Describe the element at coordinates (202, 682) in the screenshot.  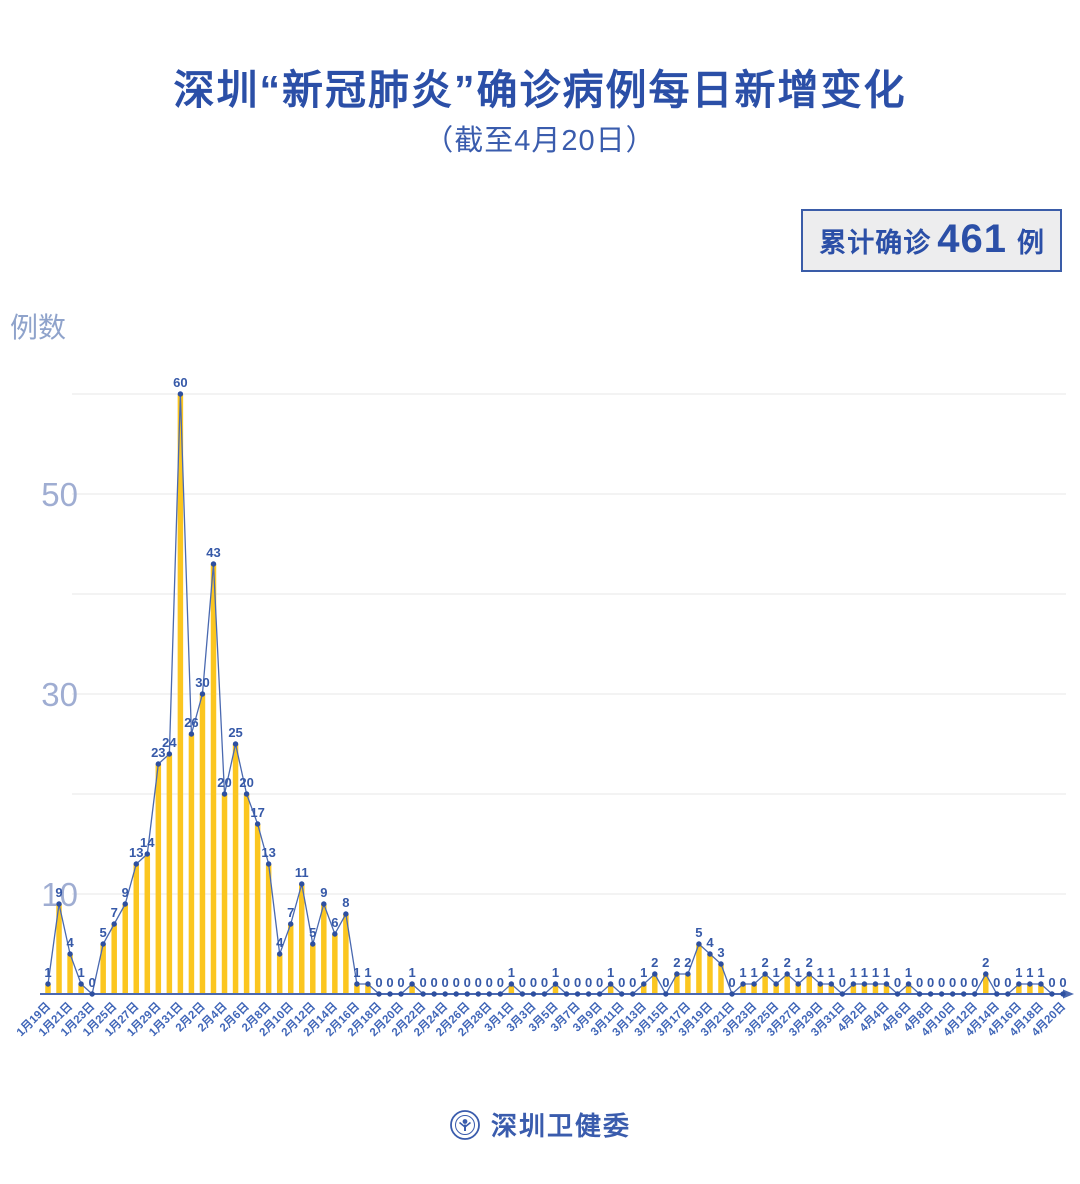
I see `data-point-label: 30` at that location.